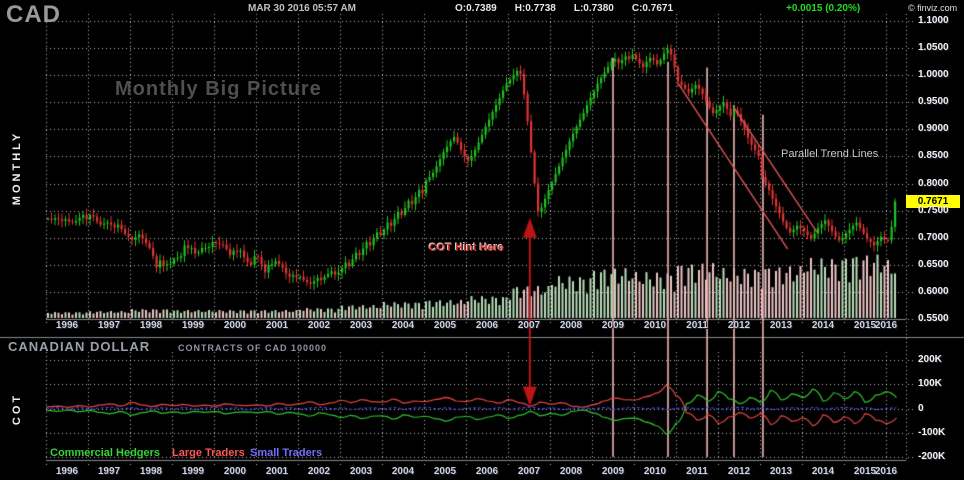 This screenshot has width=964, height=480. I want to click on price-tick-label: 1.1000, so click(933, 20).